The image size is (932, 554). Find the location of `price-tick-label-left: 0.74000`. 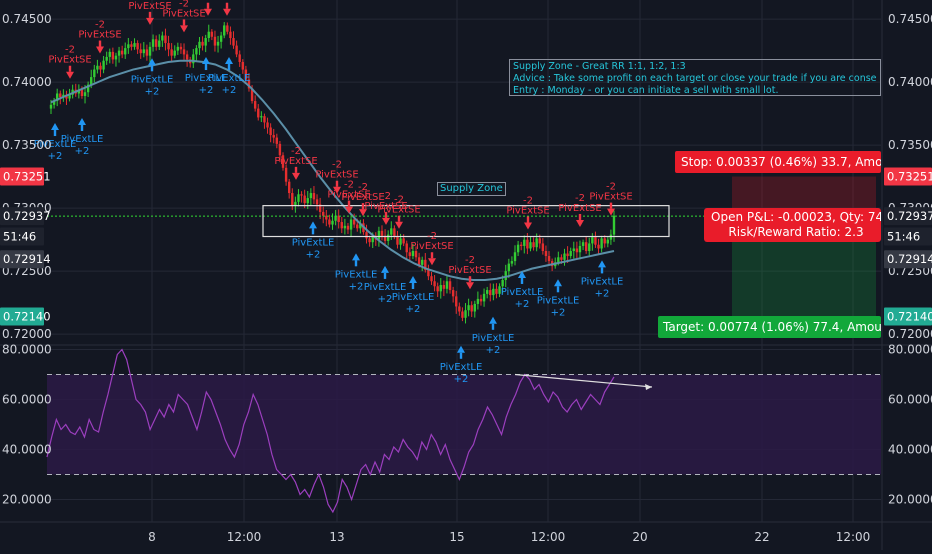

price-tick-label-left: 0.74000 is located at coordinates (27, 82).